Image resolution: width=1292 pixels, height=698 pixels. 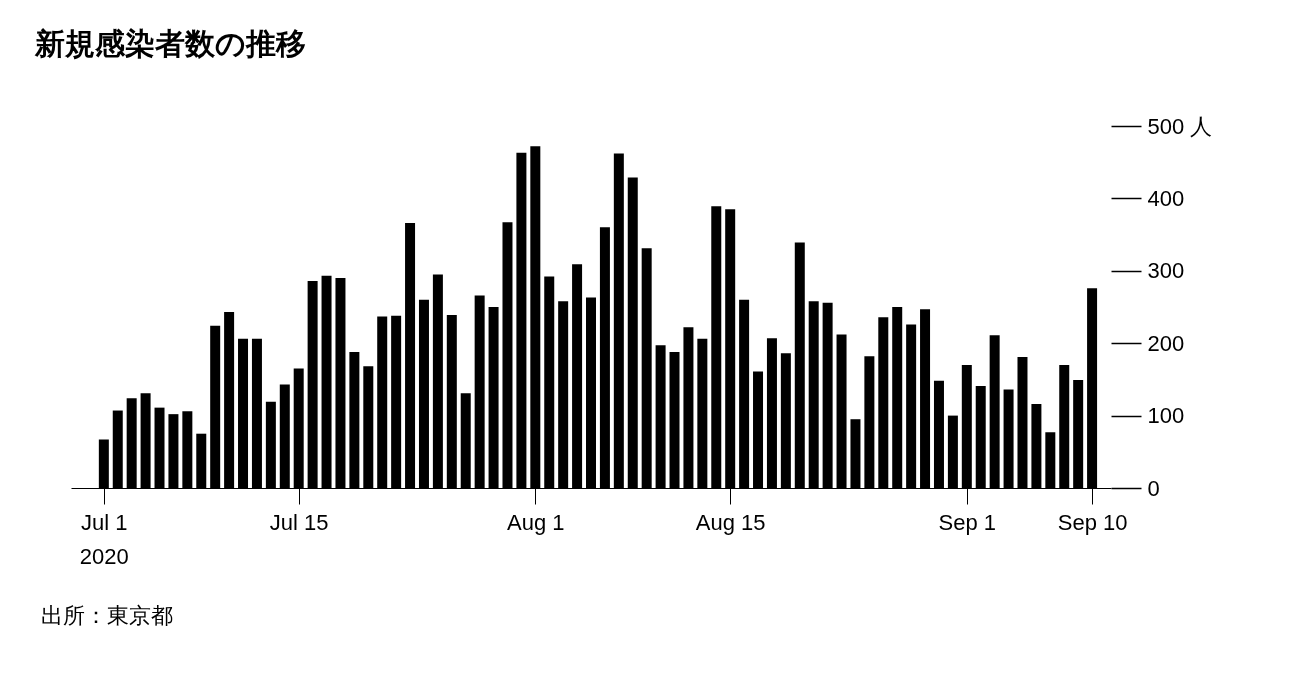 I want to click on y-tick-label: 500 人, so click(x=1180, y=126).